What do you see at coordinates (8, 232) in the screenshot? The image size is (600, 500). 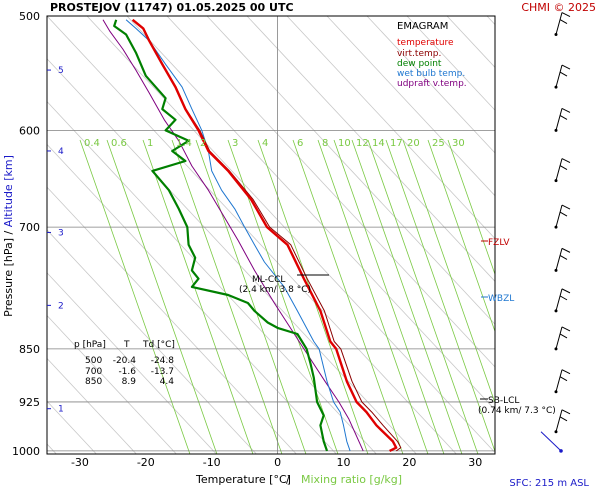 I see `y-axis-label-sep: /` at bounding box center [8, 232].